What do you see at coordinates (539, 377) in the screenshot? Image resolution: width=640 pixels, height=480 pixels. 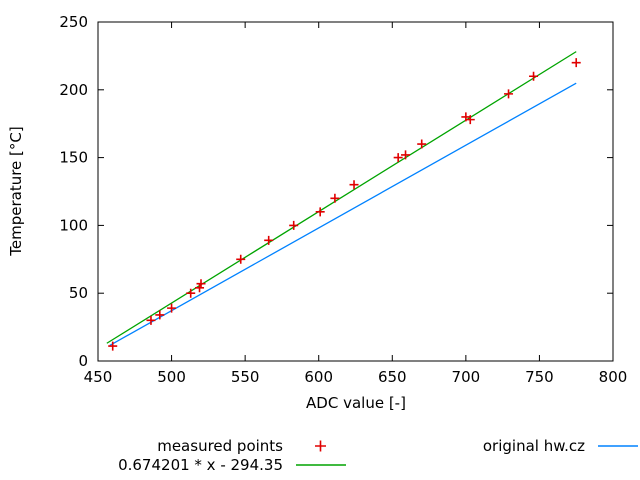 I see `x-tick-label: 750` at bounding box center [539, 377].